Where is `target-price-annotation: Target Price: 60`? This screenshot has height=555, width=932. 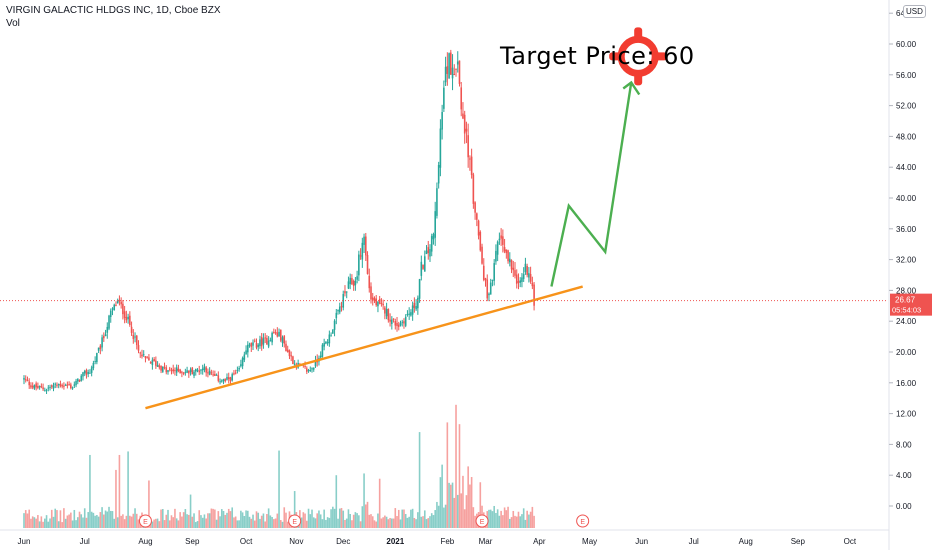 target-price-annotation: Target Price: 60 is located at coordinates (597, 56).